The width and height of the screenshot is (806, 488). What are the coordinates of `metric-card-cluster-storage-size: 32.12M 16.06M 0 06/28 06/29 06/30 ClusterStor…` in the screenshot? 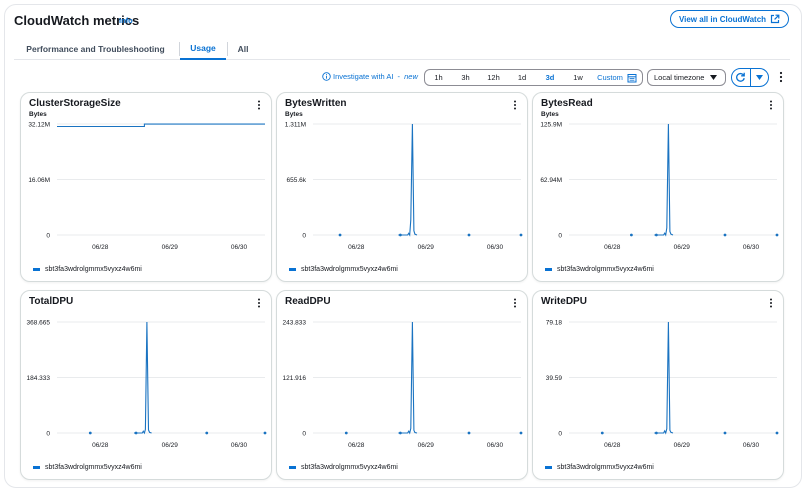 It's located at (146, 187).